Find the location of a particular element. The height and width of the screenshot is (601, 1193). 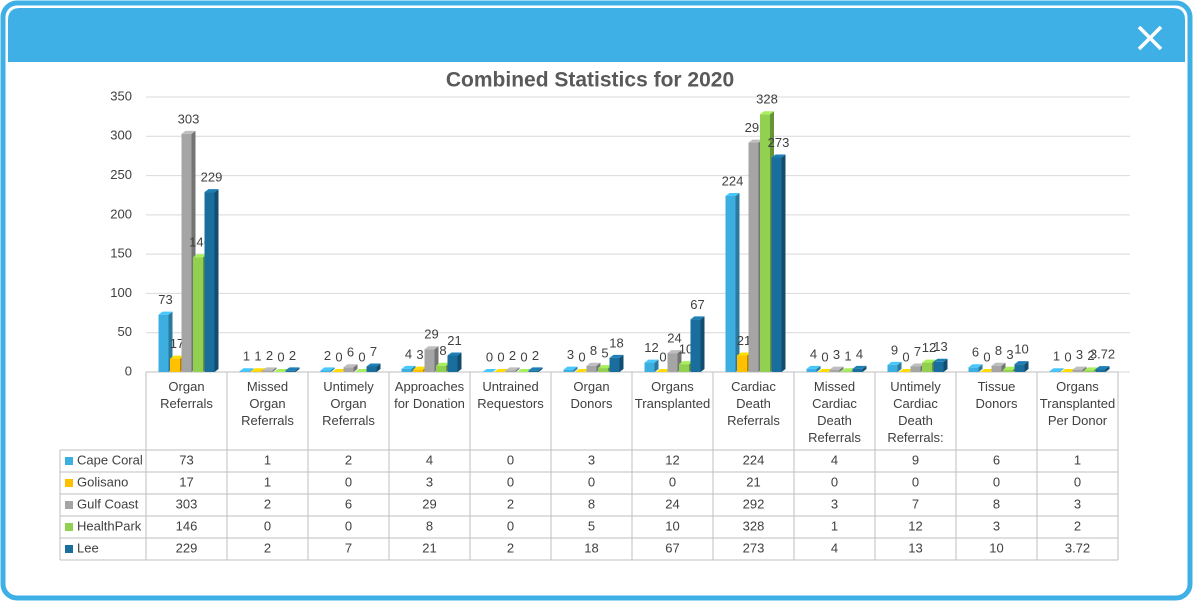

legend-label: Lee is located at coordinates (88, 547).